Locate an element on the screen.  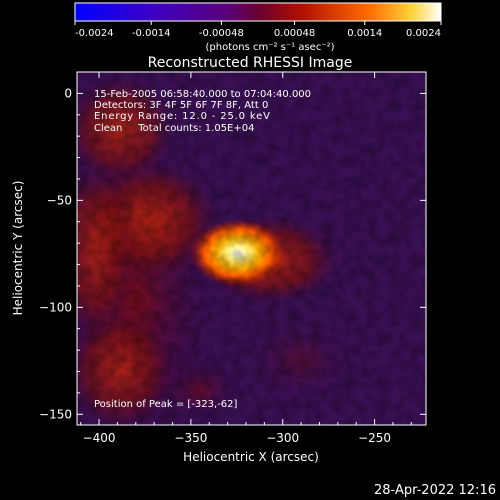
colorbar-tick-label: -0.0024 is located at coordinates (94, 33).